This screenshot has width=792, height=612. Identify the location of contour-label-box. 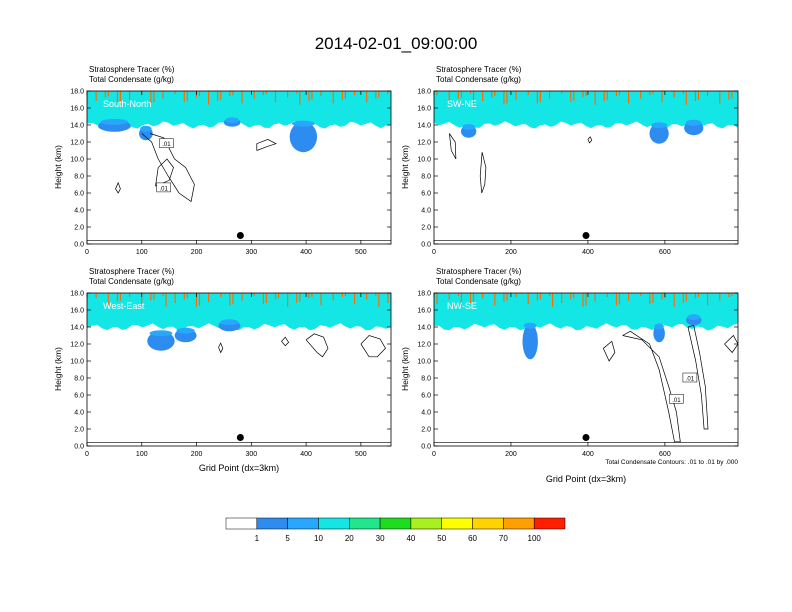
(166, 143).